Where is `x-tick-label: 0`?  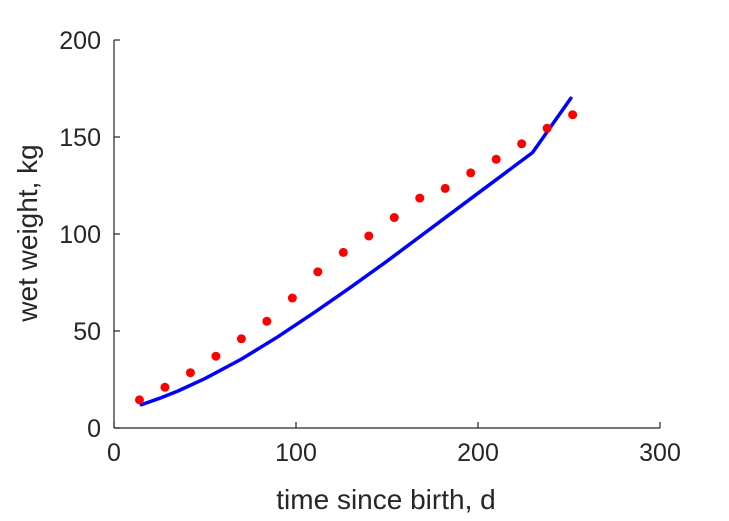 x-tick-label: 0 is located at coordinates (114, 453).